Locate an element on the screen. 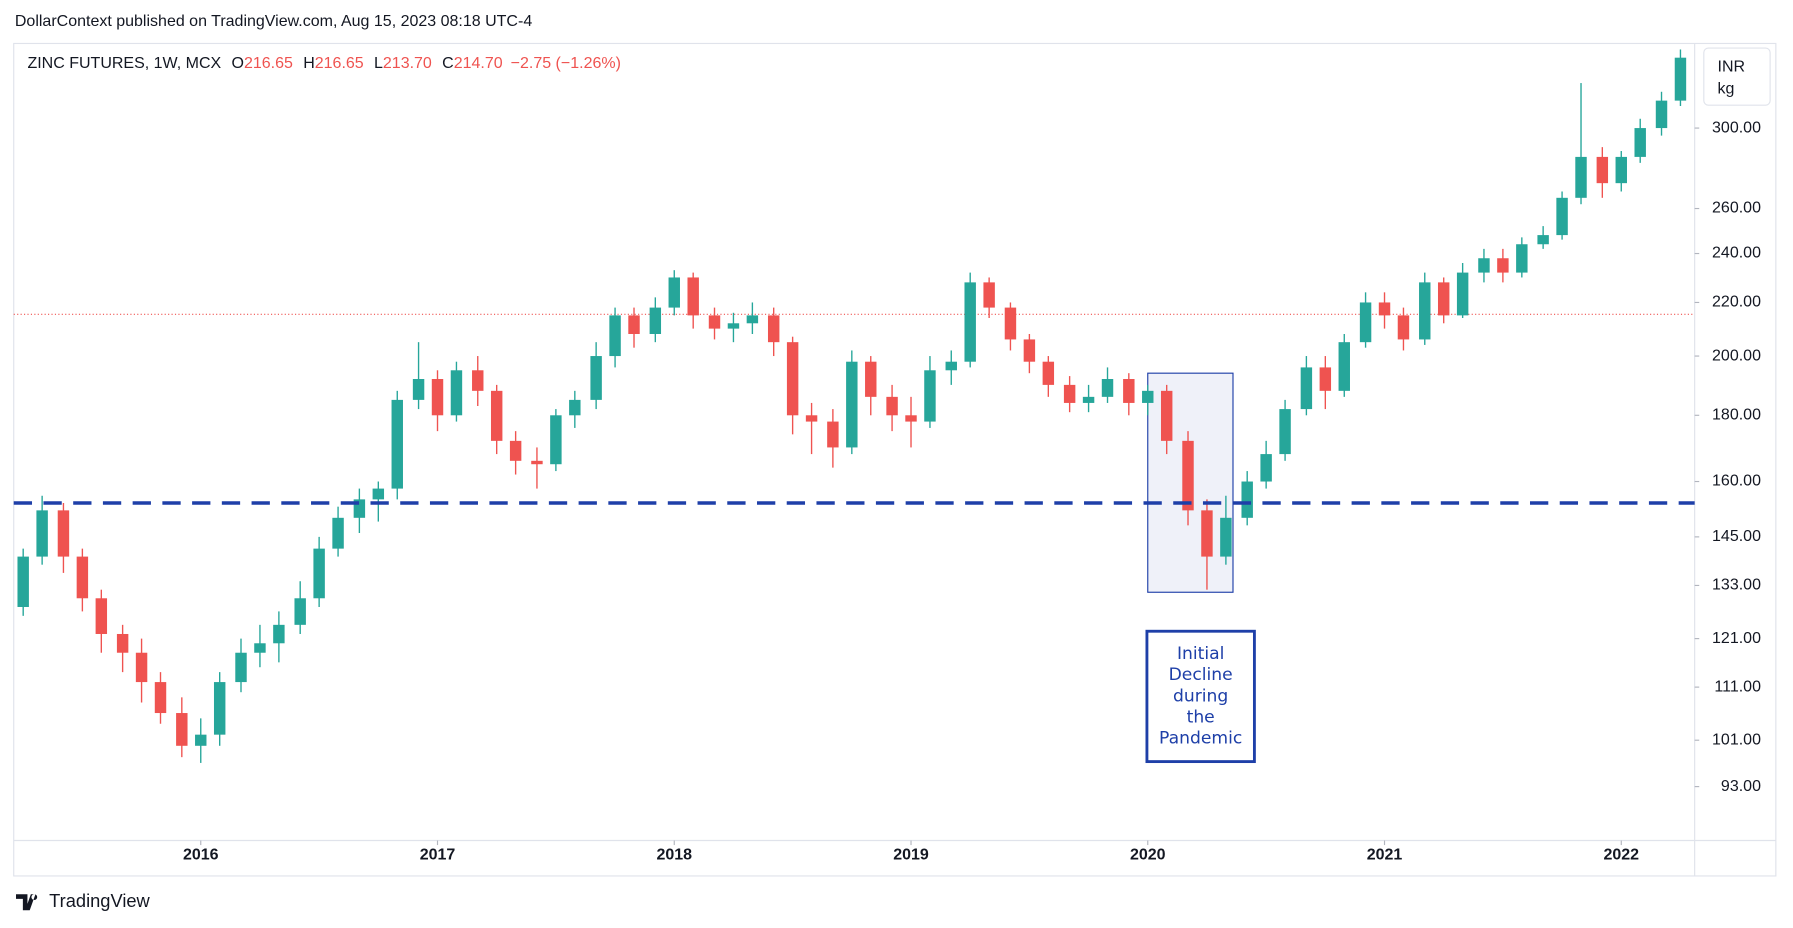  x-tick-label: 2019 is located at coordinates (911, 855).